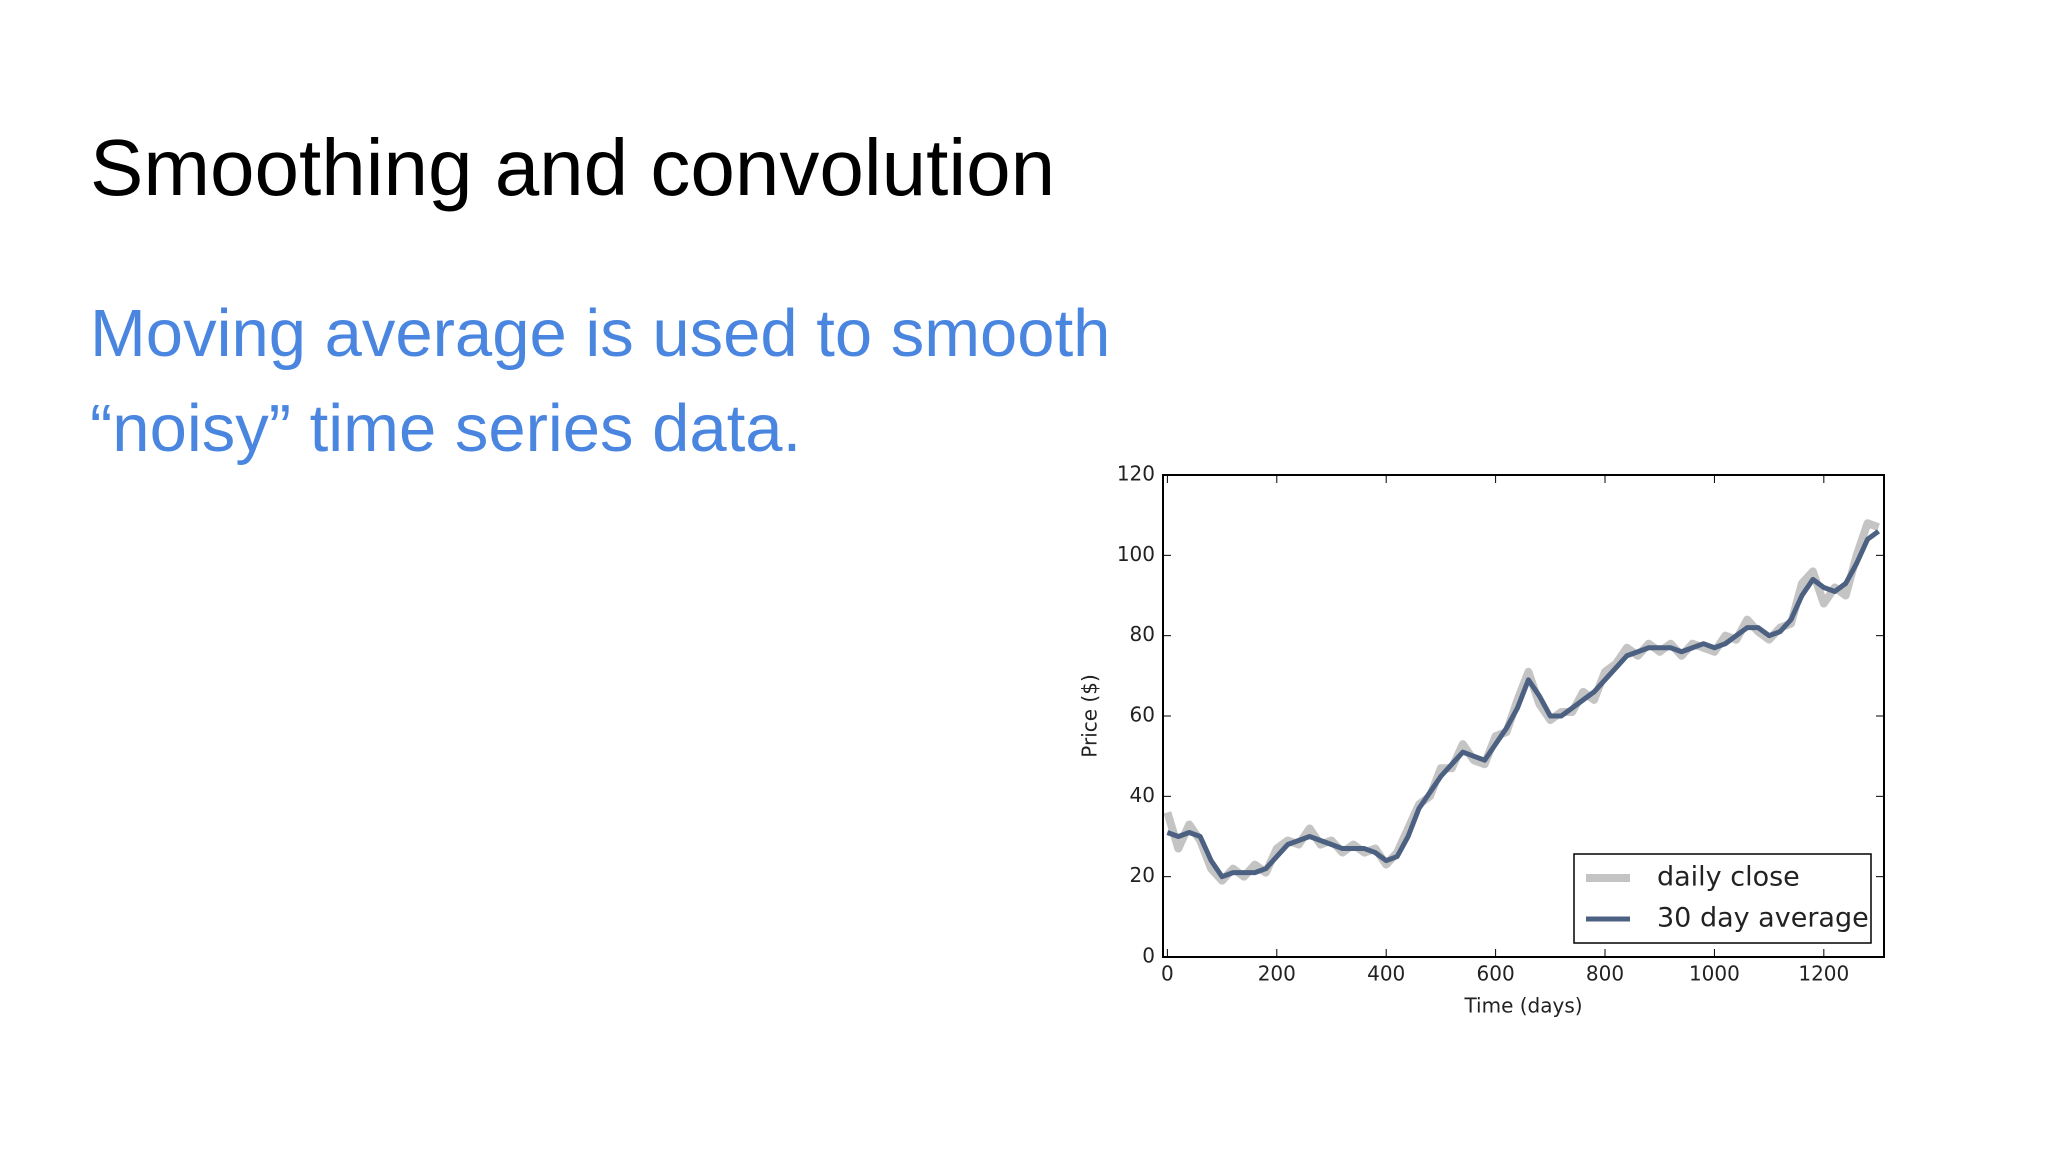  I want to click on slide-title: Smoothing and convolution, so click(573, 167).